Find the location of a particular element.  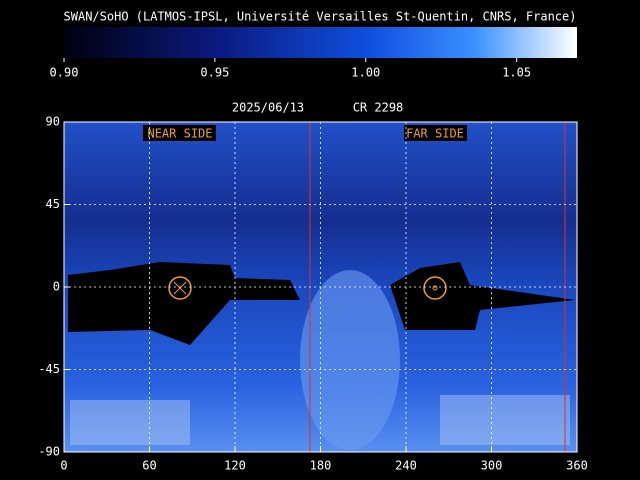

x-tick-label: 300 is located at coordinates (492, 466).